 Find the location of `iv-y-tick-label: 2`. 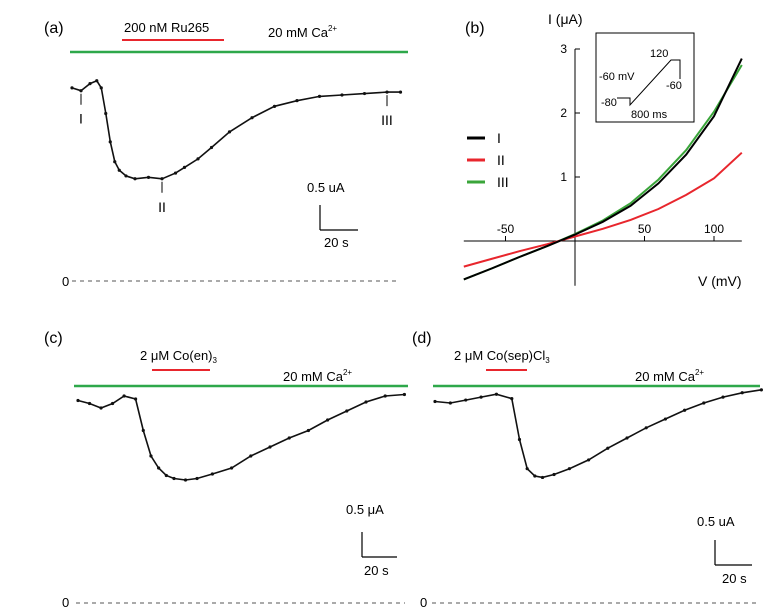

iv-y-tick-label: 2 is located at coordinates (563, 113).